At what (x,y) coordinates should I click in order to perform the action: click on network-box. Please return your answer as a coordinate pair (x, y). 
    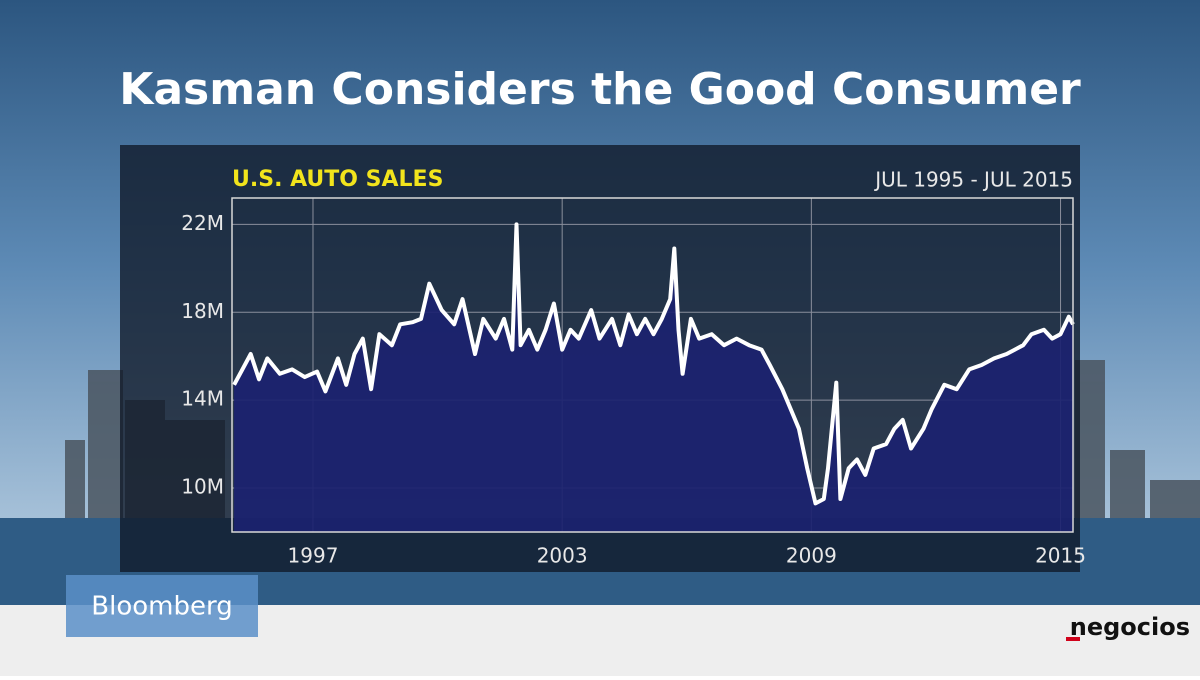
    Looking at the image, I should click on (162, 606).